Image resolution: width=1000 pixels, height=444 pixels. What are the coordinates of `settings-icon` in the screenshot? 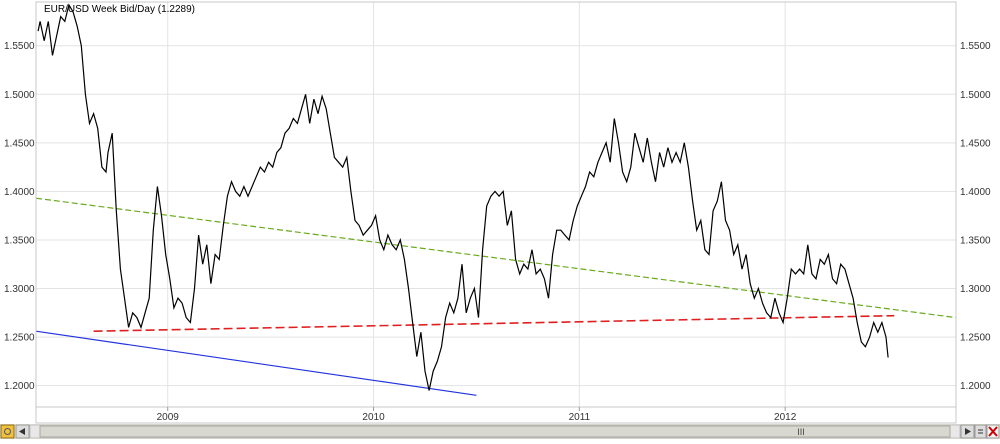 It's located at (7, 431).